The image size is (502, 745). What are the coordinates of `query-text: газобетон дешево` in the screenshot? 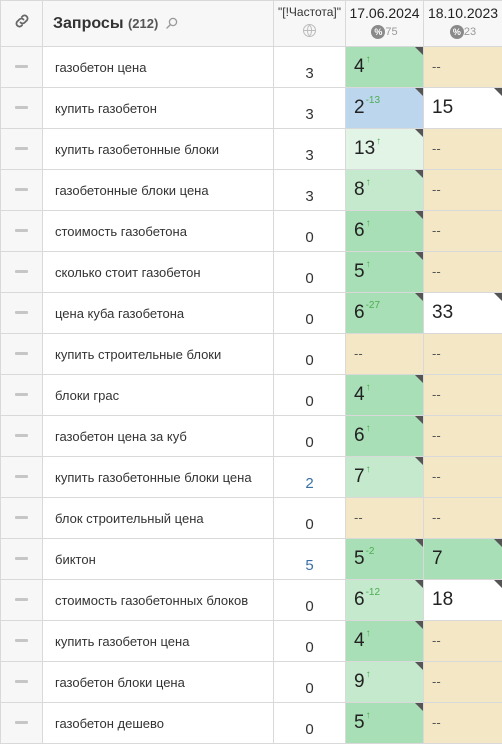 It's located at (158, 723).